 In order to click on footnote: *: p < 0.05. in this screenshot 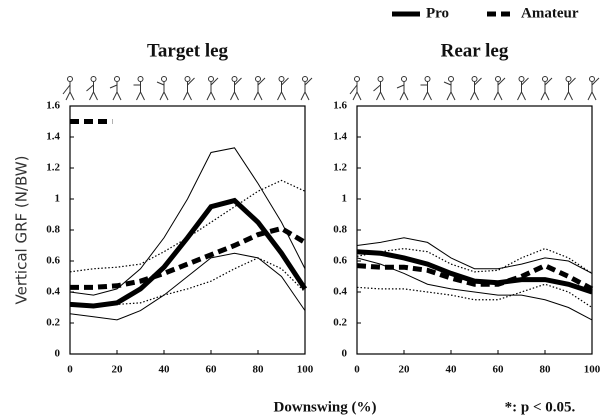, I will do `click(540, 407)`.